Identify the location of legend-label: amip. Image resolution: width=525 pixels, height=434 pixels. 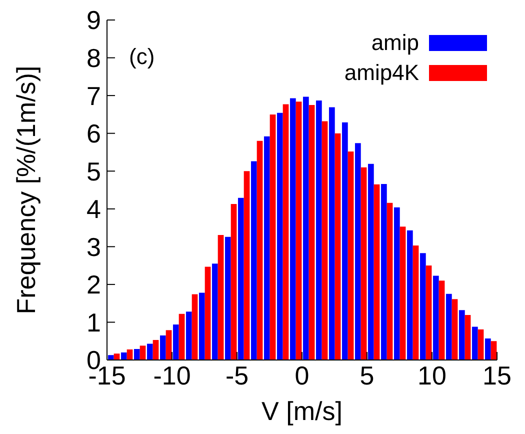
(395, 43).